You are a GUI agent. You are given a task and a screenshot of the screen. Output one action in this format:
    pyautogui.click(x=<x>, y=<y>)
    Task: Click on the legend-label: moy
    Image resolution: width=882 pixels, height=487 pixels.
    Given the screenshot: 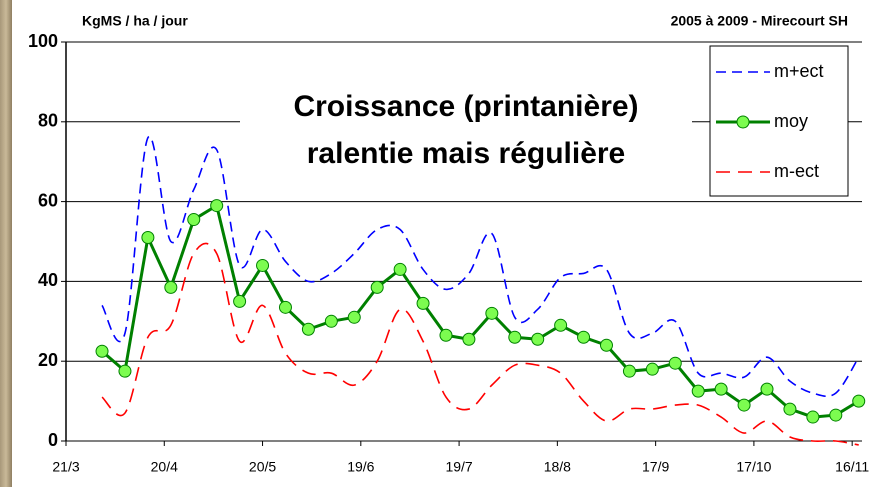 What is the action you would take?
    pyautogui.click(x=791, y=121)
    